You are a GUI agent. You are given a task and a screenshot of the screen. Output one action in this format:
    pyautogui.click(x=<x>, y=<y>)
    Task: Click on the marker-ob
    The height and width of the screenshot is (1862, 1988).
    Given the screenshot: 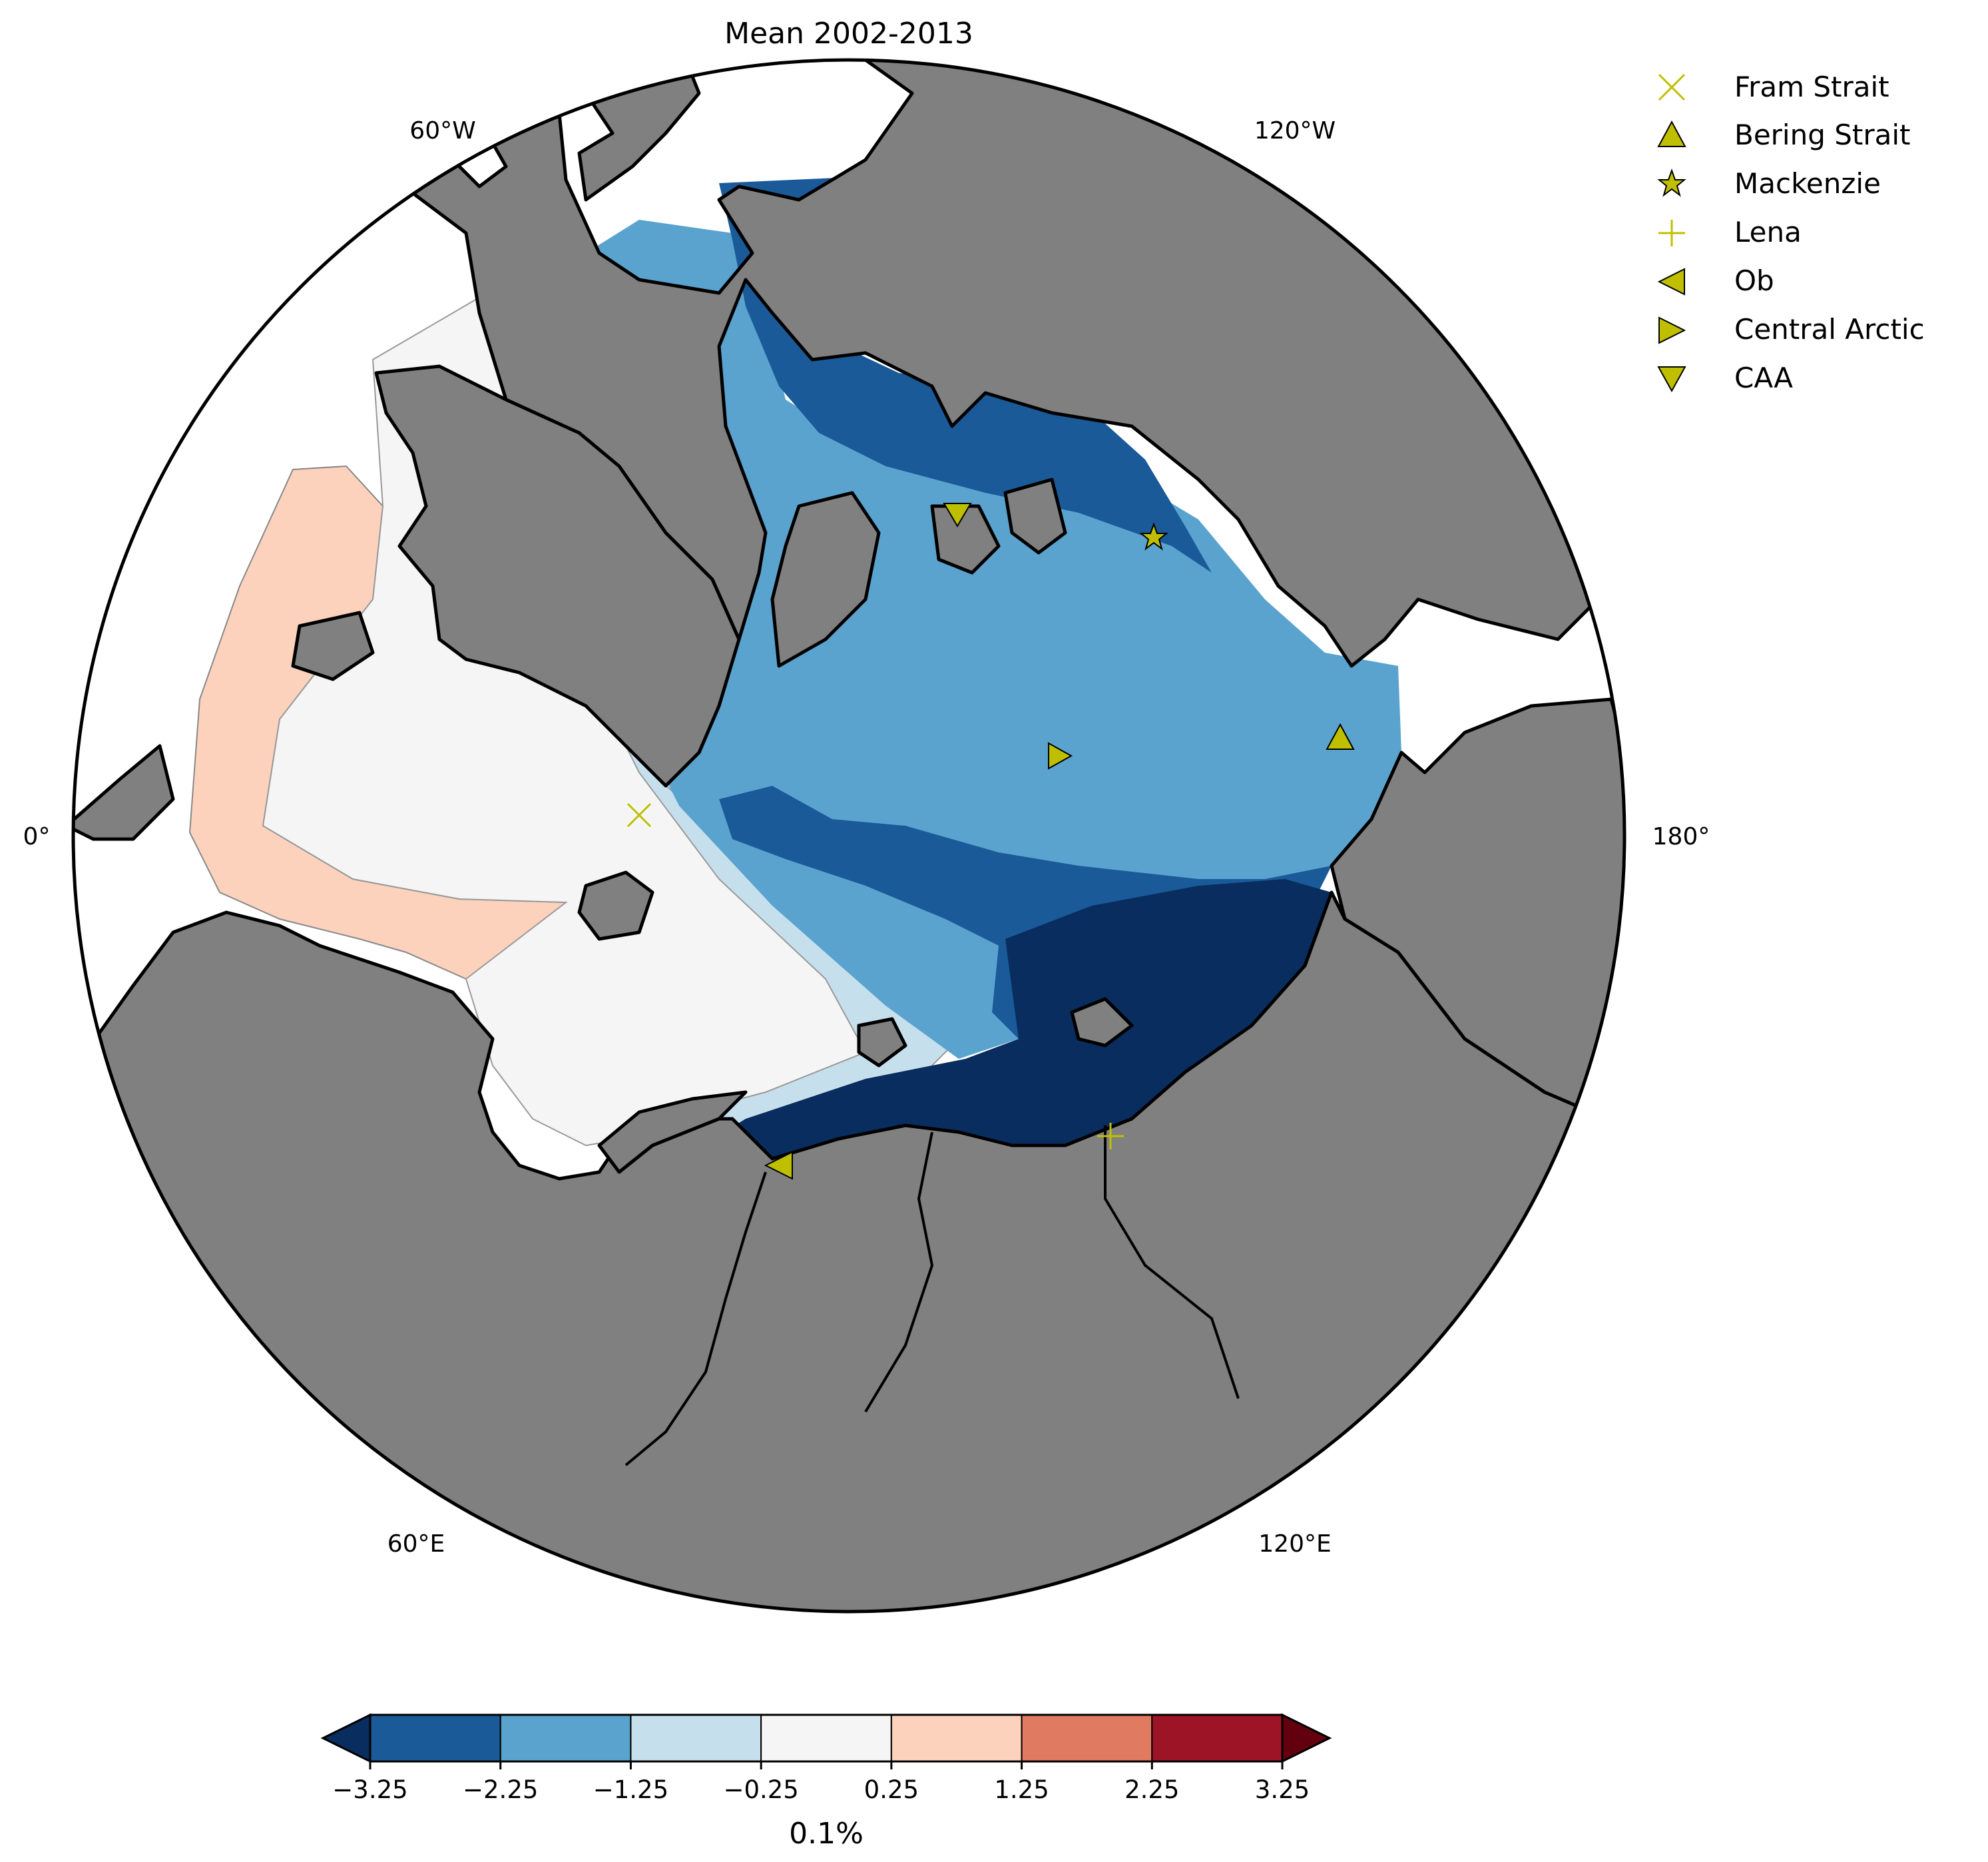 What is the action you would take?
    pyautogui.click(x=778, y=1165)
    